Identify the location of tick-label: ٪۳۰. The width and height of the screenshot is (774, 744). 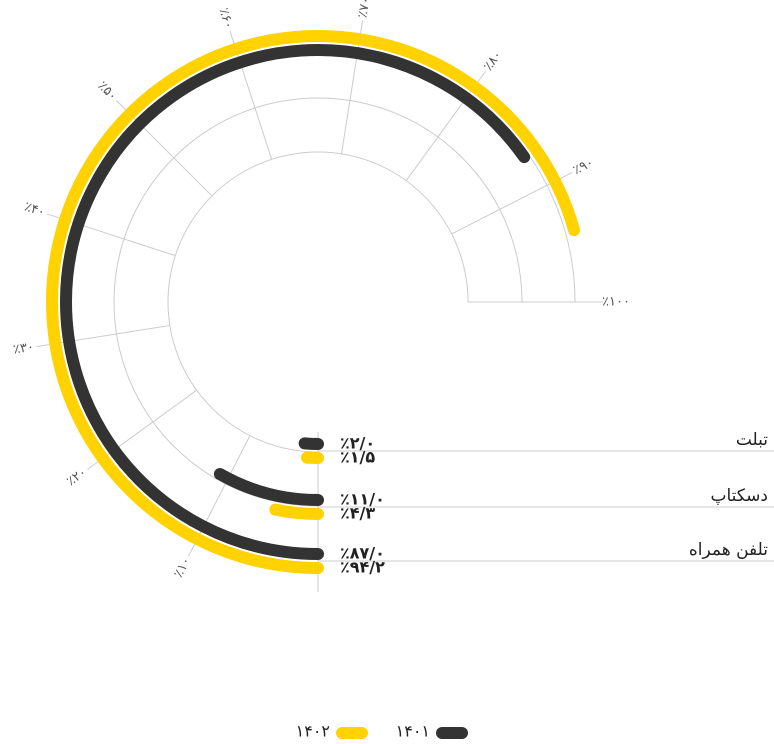
(23, 349).